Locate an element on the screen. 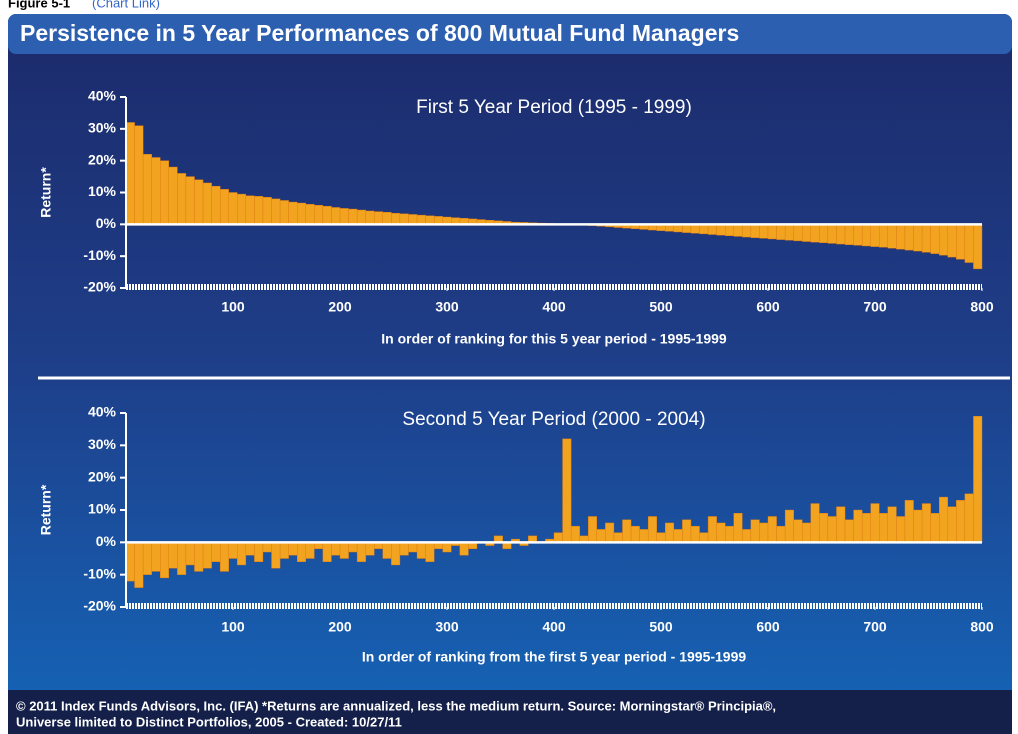 This screenshot has height=734, width=1018. panel-title: First 5 Year Period (1995 - 1999) is located at coordinates (554, 107).